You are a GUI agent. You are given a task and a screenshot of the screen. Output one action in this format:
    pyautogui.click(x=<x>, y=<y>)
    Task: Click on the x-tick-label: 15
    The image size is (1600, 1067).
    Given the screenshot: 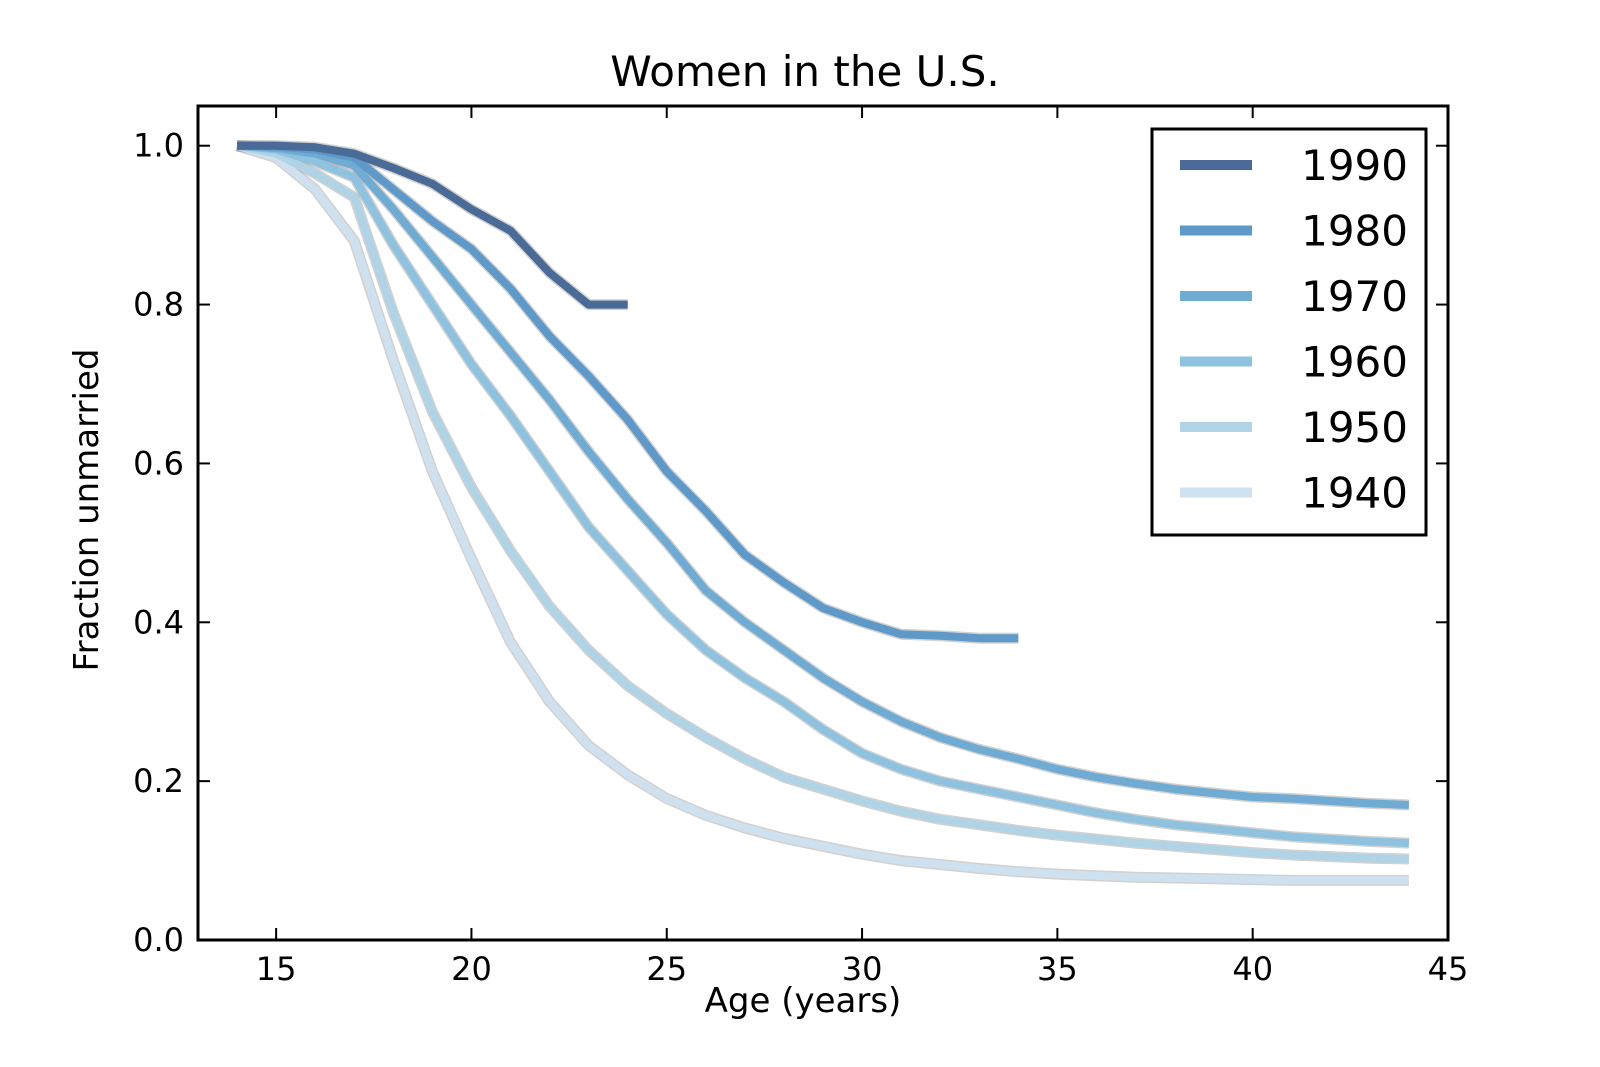 What is the action you would take?
    pyautogui.click(x=276, y=969)
    